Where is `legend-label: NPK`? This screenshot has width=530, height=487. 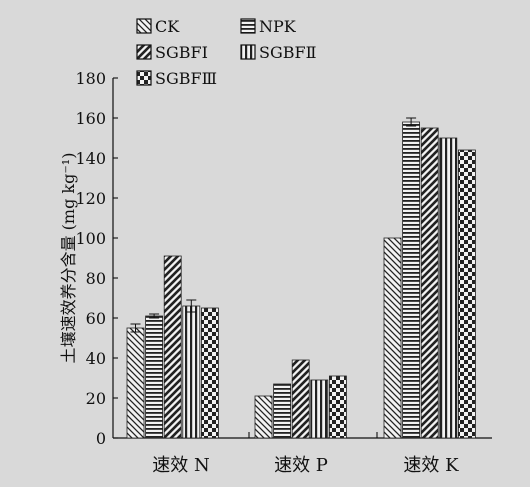
legend-label: NPK is located at coordinates (278, 26).